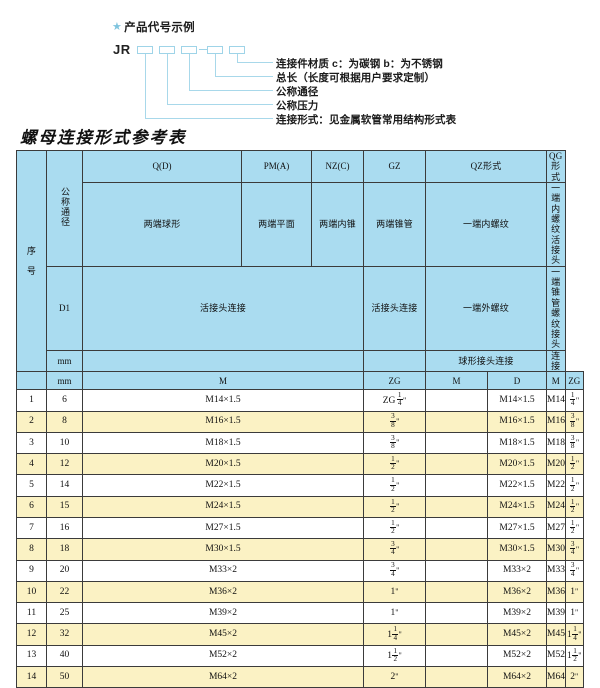 The image size is (600, 688). What do you see at coordinates (215, 65) in the screenshot?
I see `leader-line-length-vertical` at bounding box center [215, 65].